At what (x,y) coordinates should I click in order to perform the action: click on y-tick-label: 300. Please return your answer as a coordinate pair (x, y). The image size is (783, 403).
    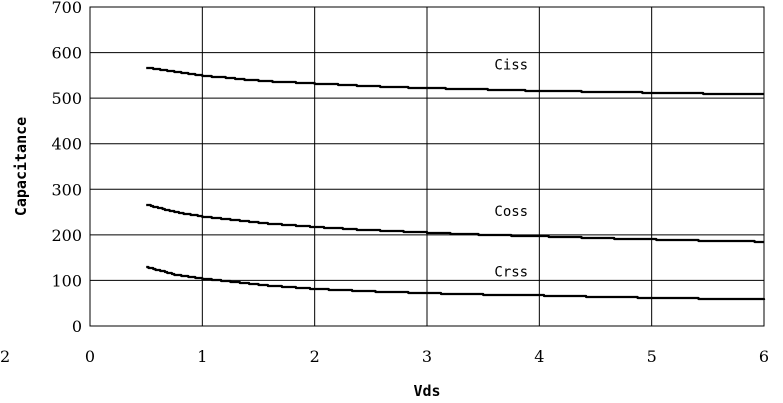
    Looking at the image, I should click on (66, 189).